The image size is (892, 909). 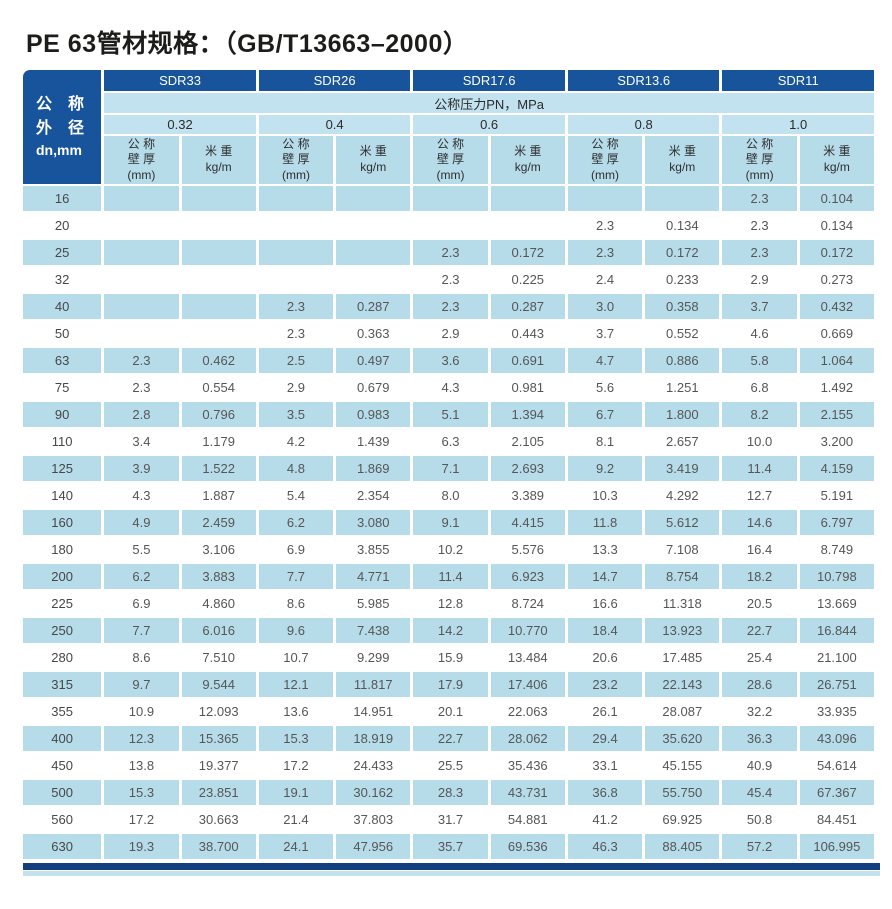 I want to click on cell-value: 6.8, so click(x=759, y=387).